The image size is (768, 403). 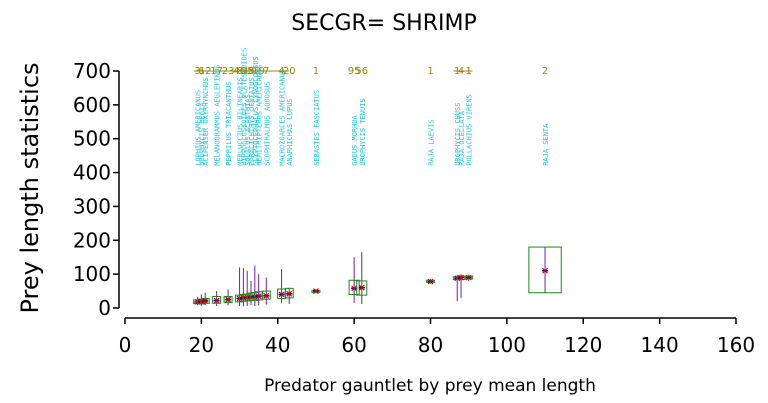 I want to click on species-label: MELANOGRAMMUS AEGLEFINUS, so click(x=218, y=115).